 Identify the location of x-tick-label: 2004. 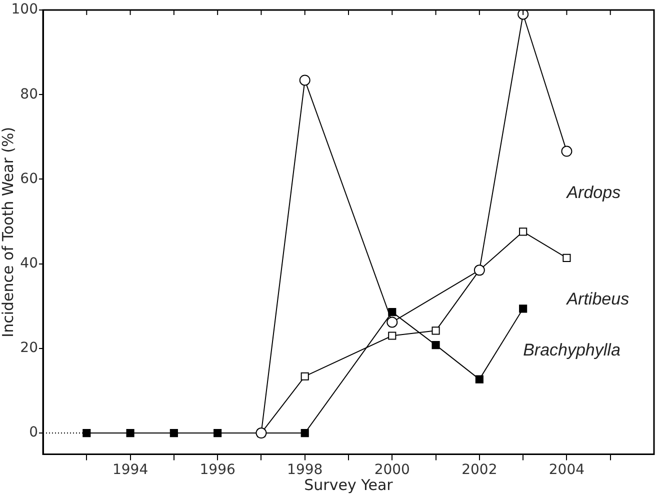
(566, 470).